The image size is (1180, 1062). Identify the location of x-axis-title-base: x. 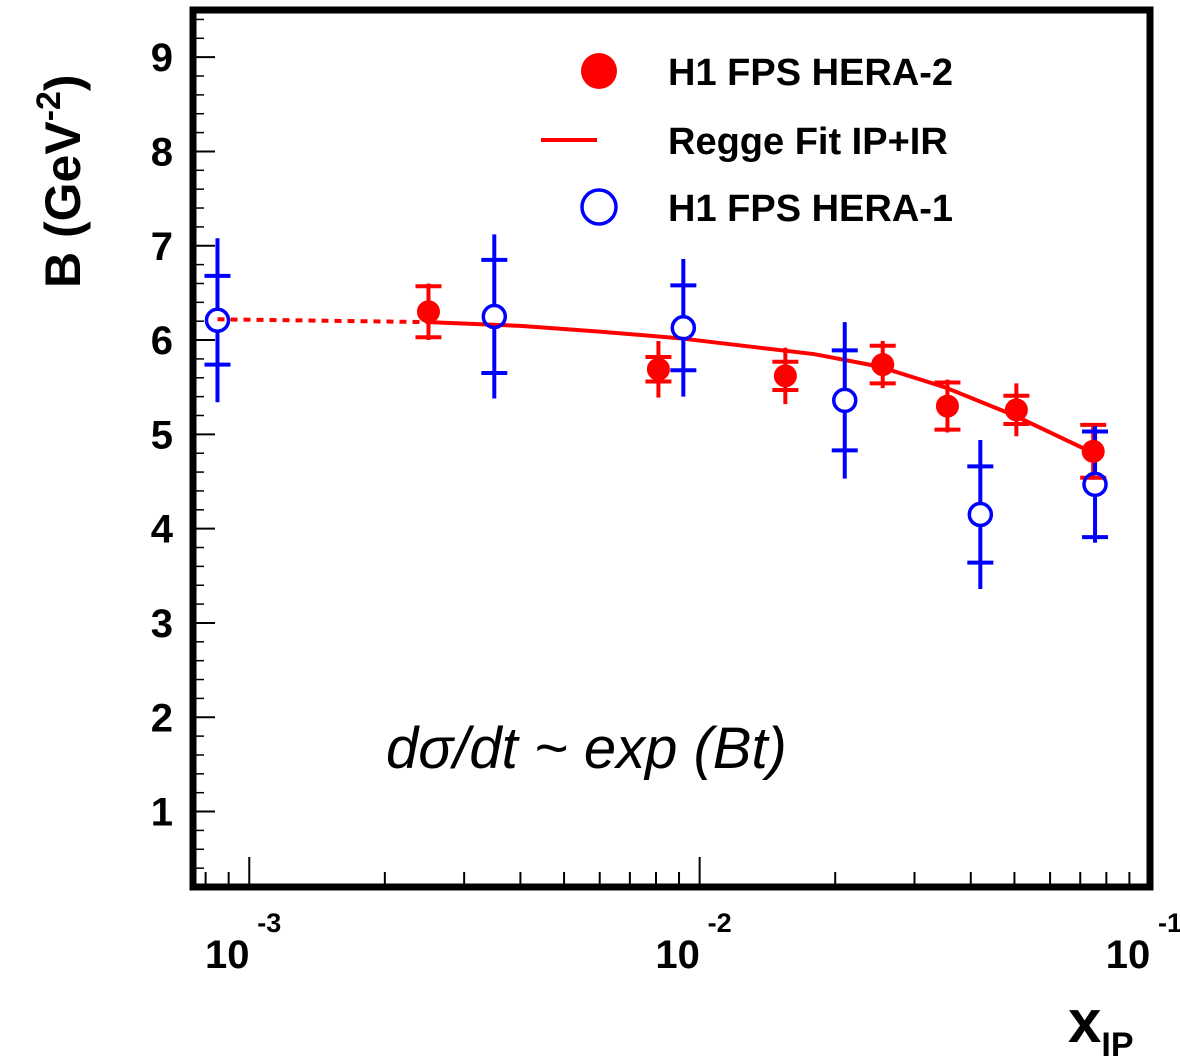
(1084, 1021).